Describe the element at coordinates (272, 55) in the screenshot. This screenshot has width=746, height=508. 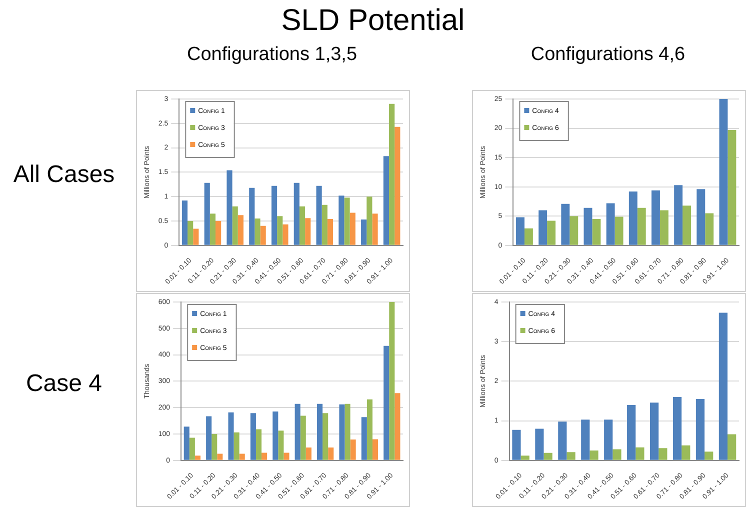
I see `chart-subtitle: Configurations 1,3,5` at that location.